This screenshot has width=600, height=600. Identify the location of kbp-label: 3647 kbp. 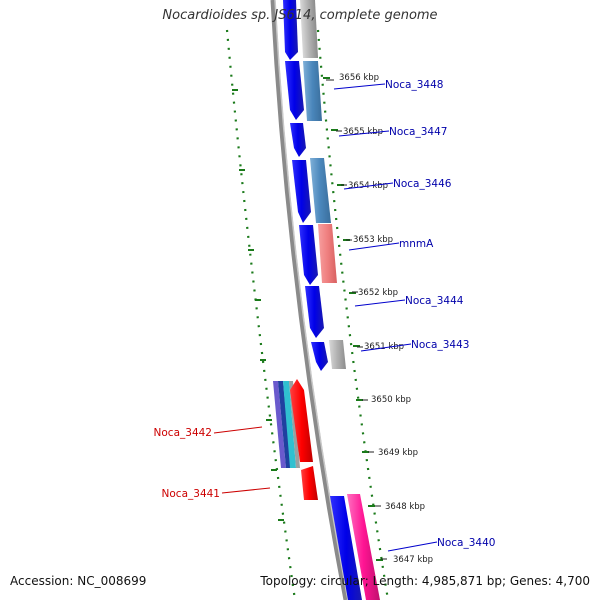
(413, 560).